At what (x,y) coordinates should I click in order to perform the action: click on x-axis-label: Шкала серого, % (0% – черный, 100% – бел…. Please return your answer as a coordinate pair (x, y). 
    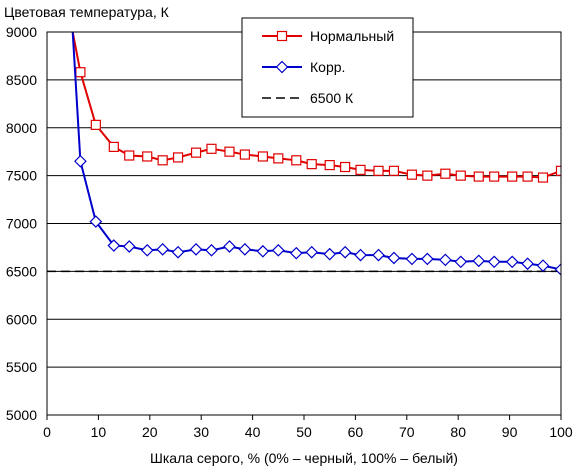
    Looking at the image, I should click on (304, 458).